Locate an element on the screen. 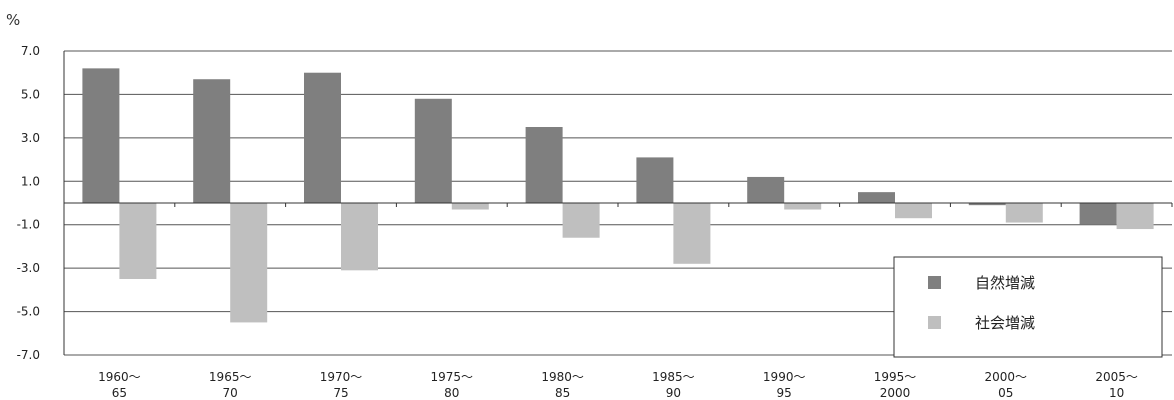  x-tick-label-line1: 1960〜 is located at coordinates (119, 377).